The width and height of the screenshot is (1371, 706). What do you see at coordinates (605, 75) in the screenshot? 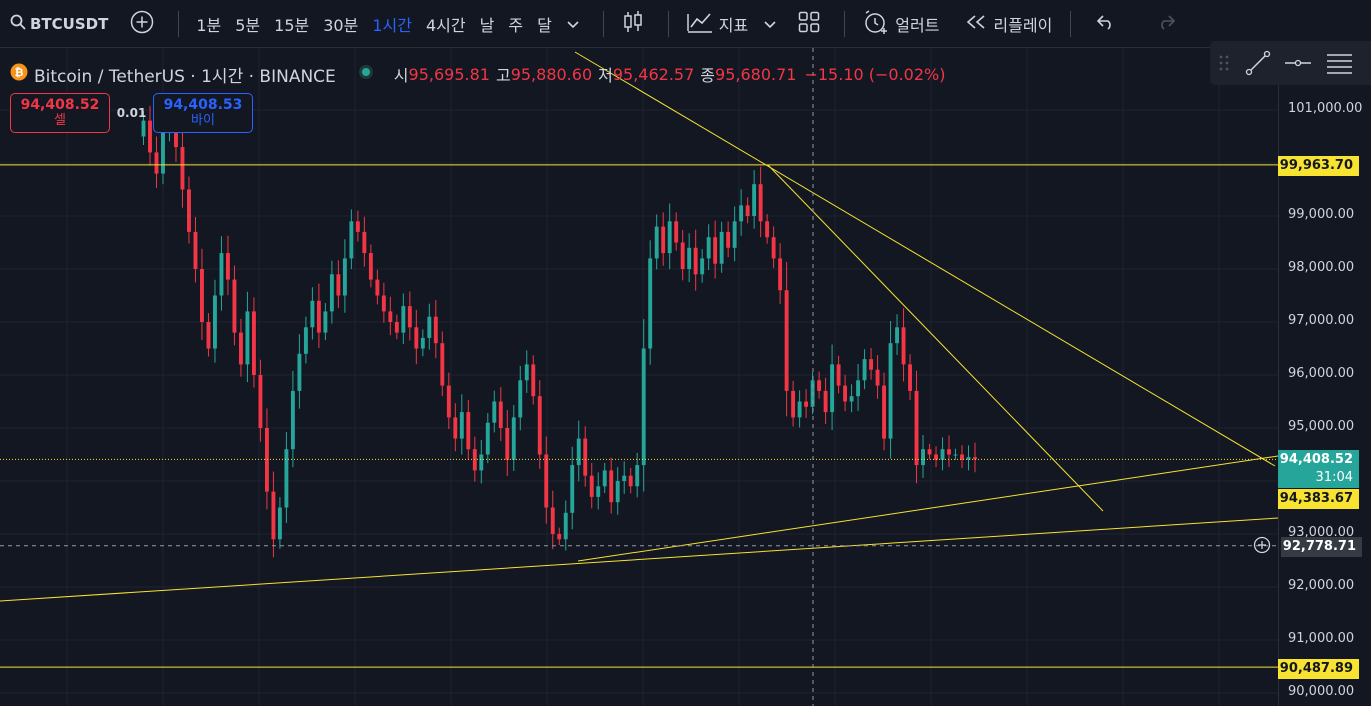
I see `low-label: 저` at bounding box center [605, 75].